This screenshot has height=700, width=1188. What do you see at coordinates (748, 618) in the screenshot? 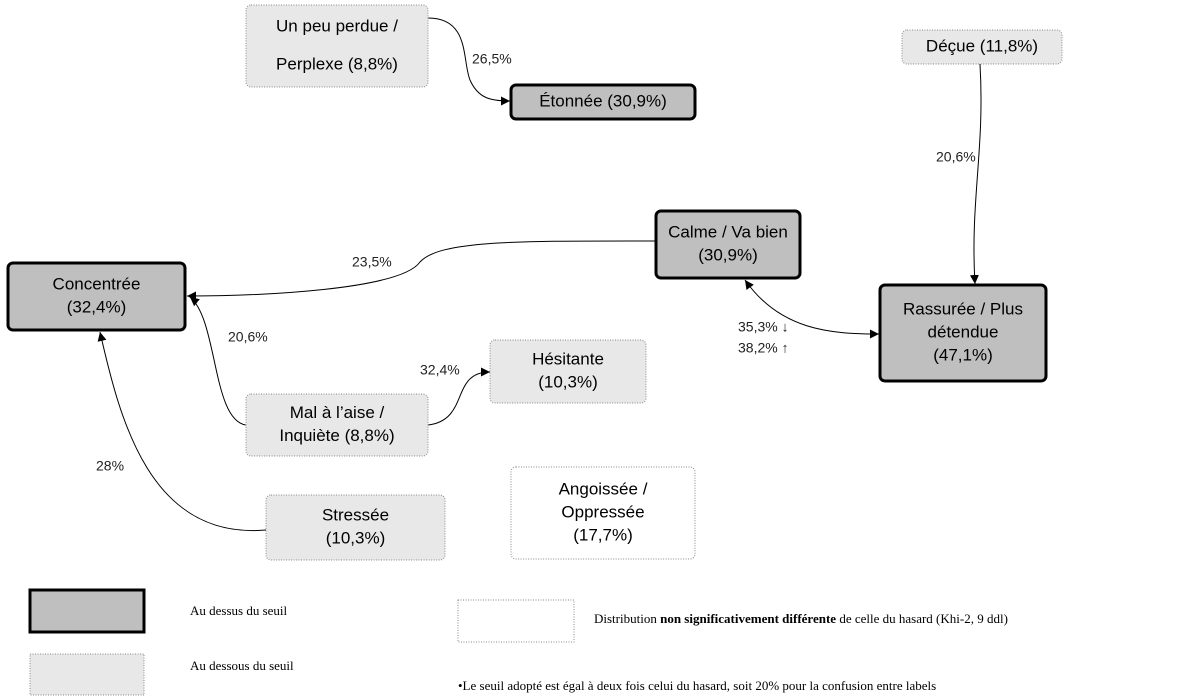
I see `legend-random-bold: non significativement différente` at bounding box center [748, 618].